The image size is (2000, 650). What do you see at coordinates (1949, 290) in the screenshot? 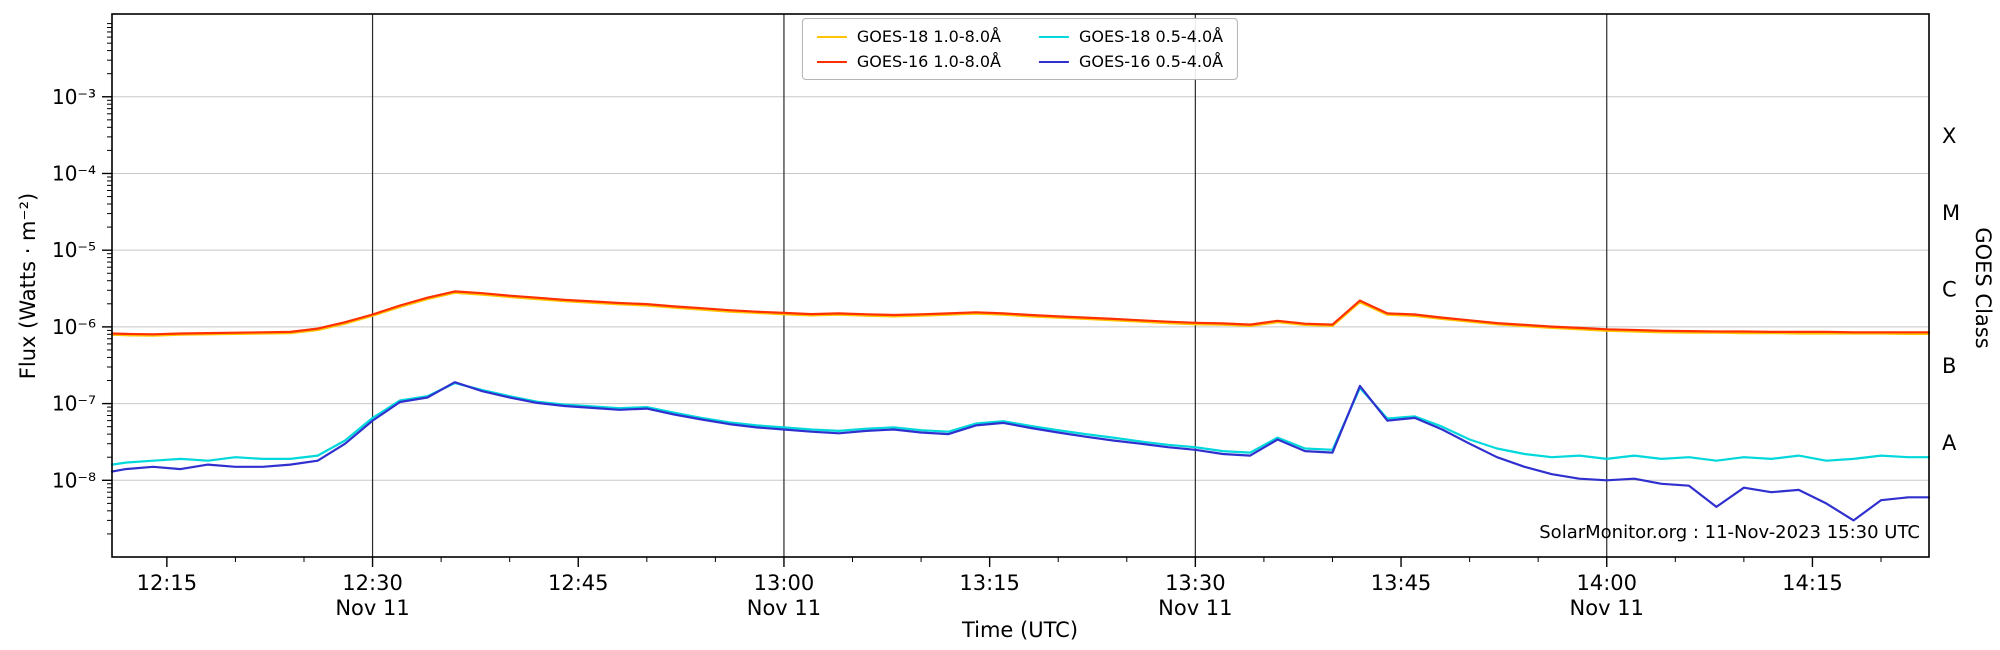
I see `goes-class-letter: C` at bounding box center [1949, 290].